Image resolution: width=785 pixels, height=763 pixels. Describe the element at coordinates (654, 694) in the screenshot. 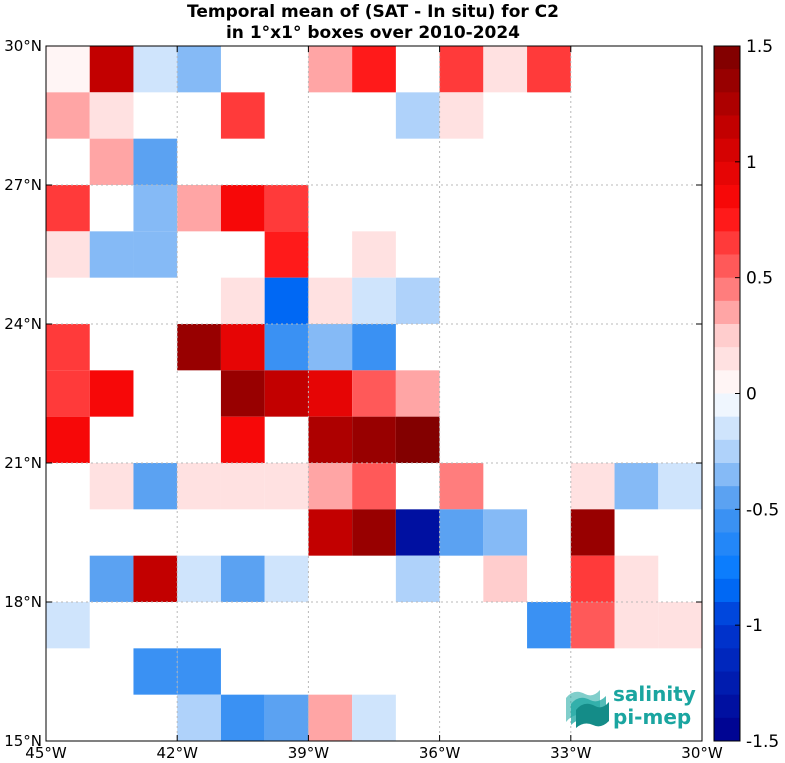

I see `logo-text-line-1: salinity` at that location.